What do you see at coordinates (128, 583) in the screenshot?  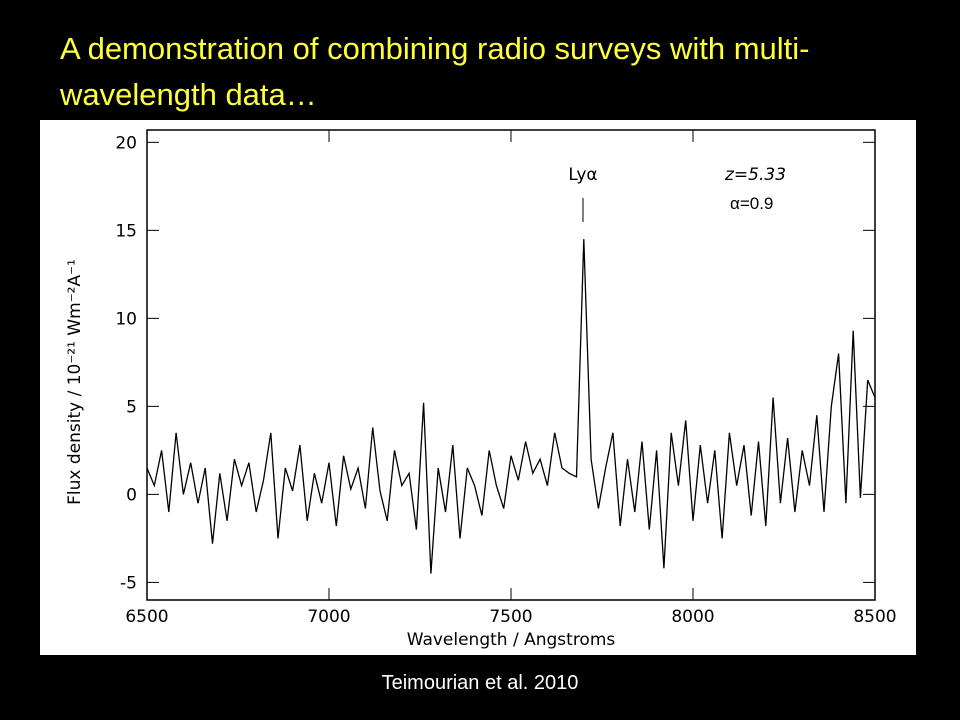 I see `y-tick-label: -5` at bounding box center [128, 583].